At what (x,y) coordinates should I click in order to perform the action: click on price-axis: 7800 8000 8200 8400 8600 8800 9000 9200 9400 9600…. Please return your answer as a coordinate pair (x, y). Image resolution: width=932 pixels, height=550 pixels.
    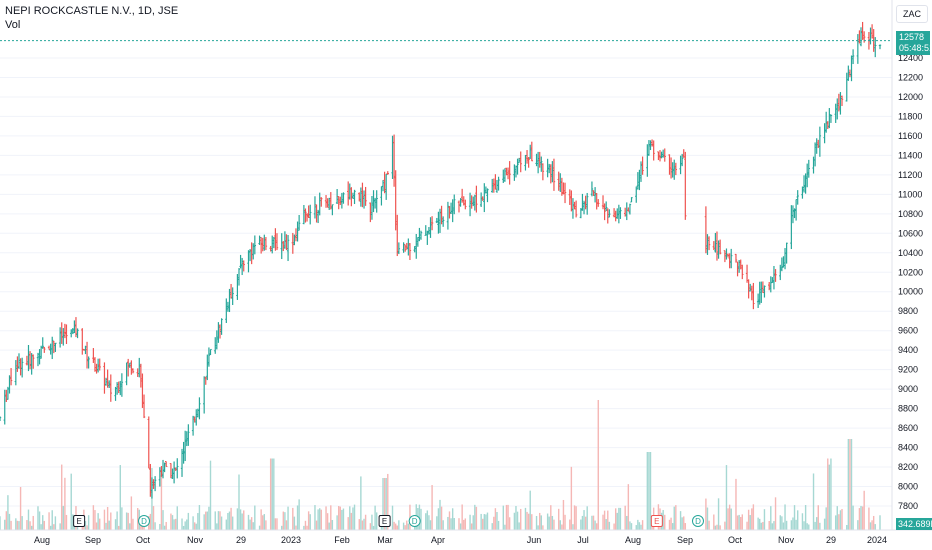
    Looking at the image, I should click on (910, 282).